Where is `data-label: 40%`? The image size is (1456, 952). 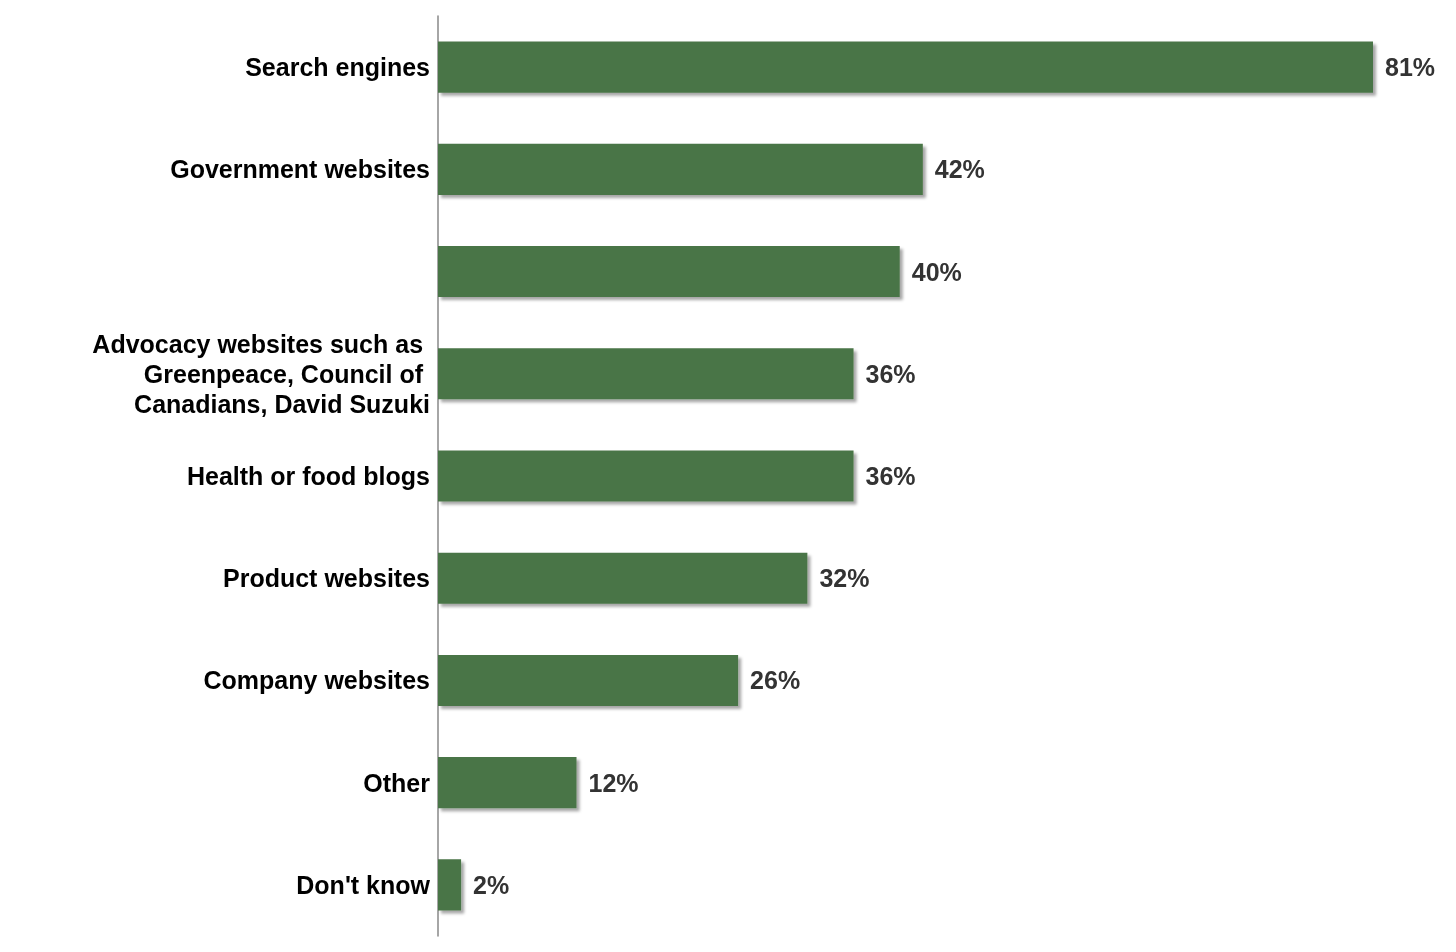 data-label: 40% is located at coordinates (936, 271).